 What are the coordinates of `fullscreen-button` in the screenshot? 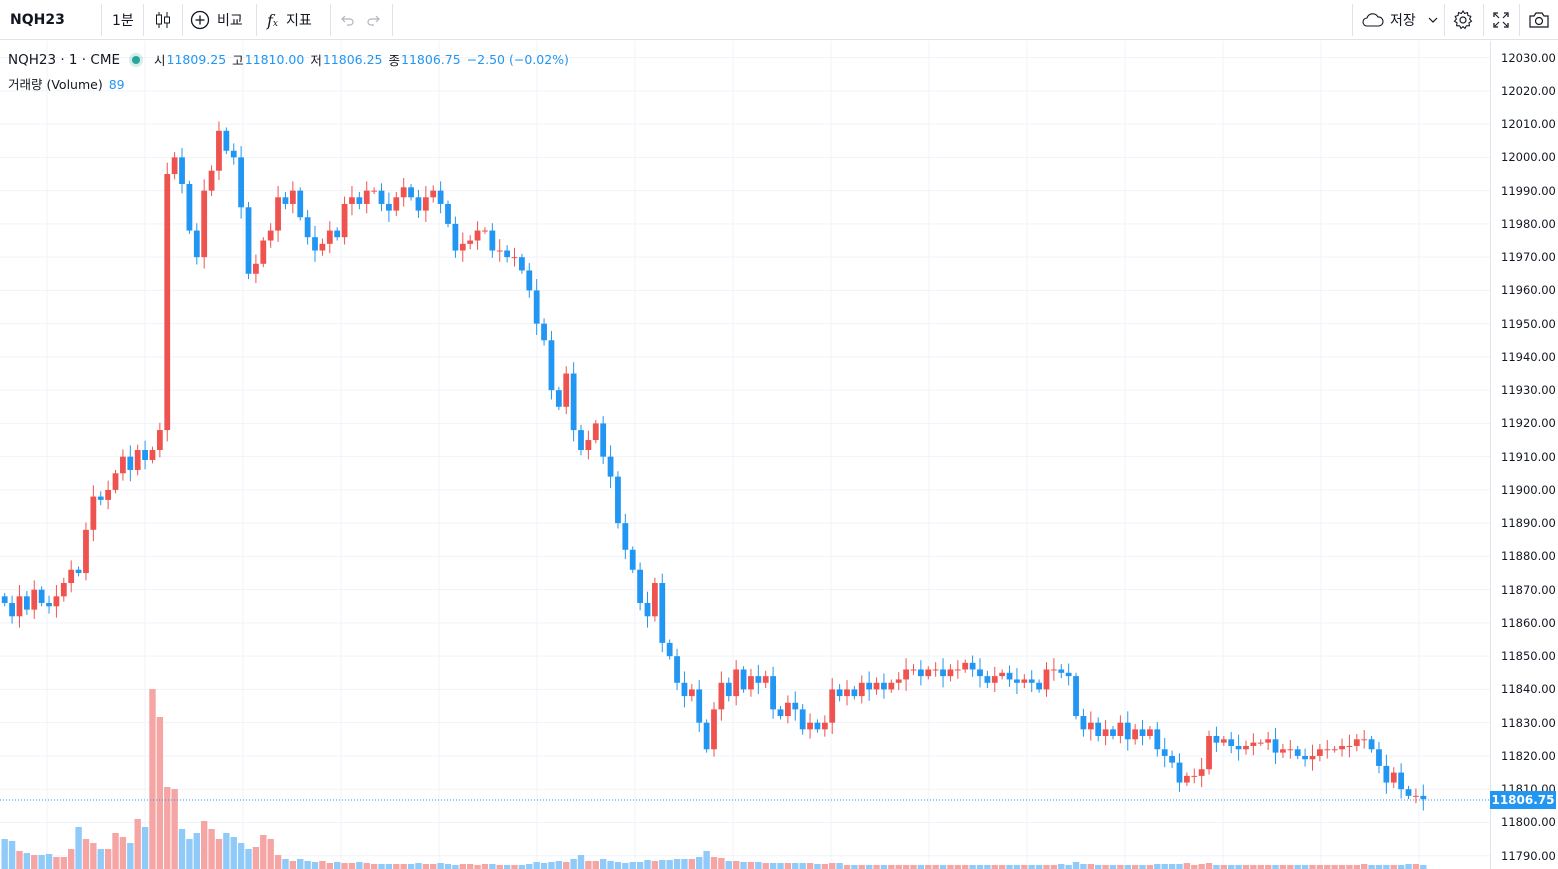 It's located at (1501, 20).